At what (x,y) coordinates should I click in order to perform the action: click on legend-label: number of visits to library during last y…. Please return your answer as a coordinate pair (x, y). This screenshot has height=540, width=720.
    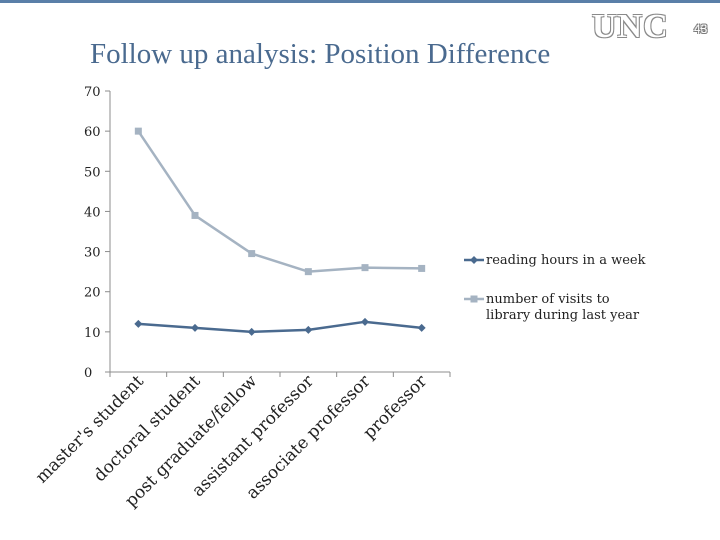
    Looking at the image, I should click on (563, 307).